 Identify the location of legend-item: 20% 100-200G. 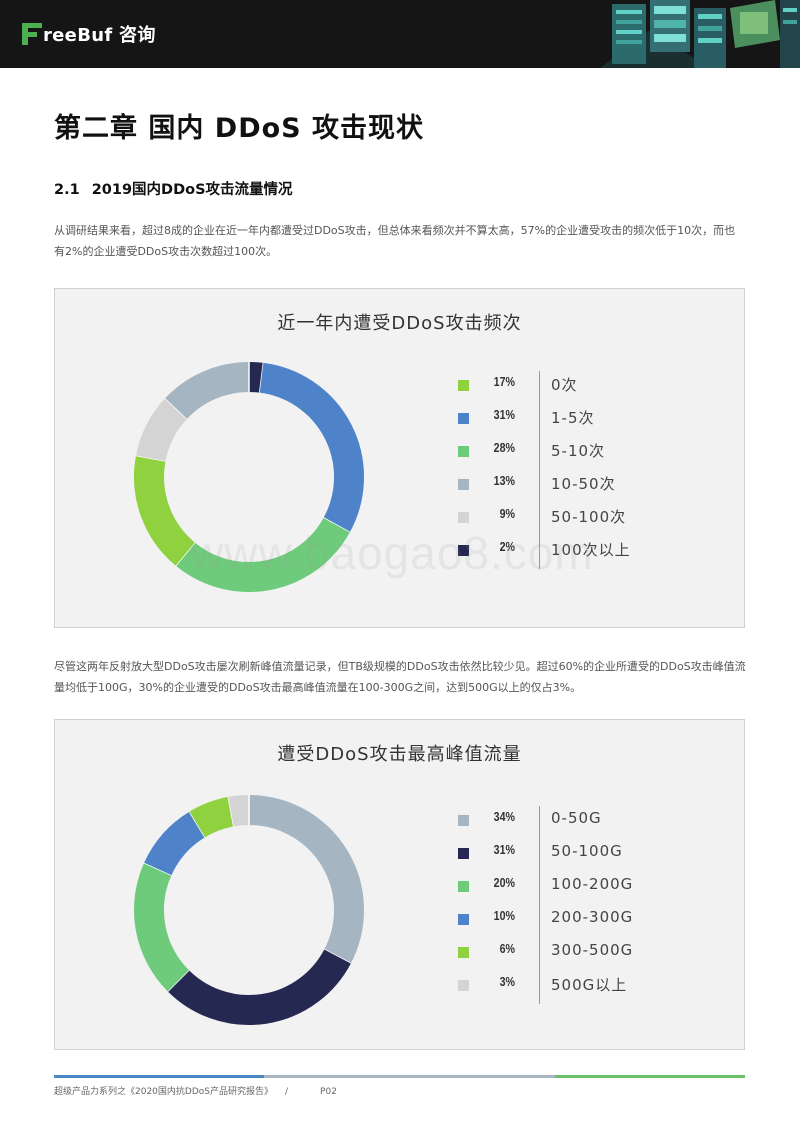
(570, 888).